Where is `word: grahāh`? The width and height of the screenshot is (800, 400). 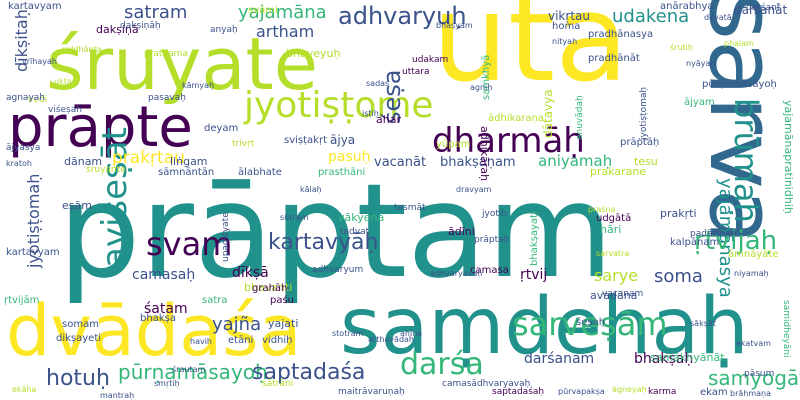 word: grahāh is located at coordinates (270, 288).